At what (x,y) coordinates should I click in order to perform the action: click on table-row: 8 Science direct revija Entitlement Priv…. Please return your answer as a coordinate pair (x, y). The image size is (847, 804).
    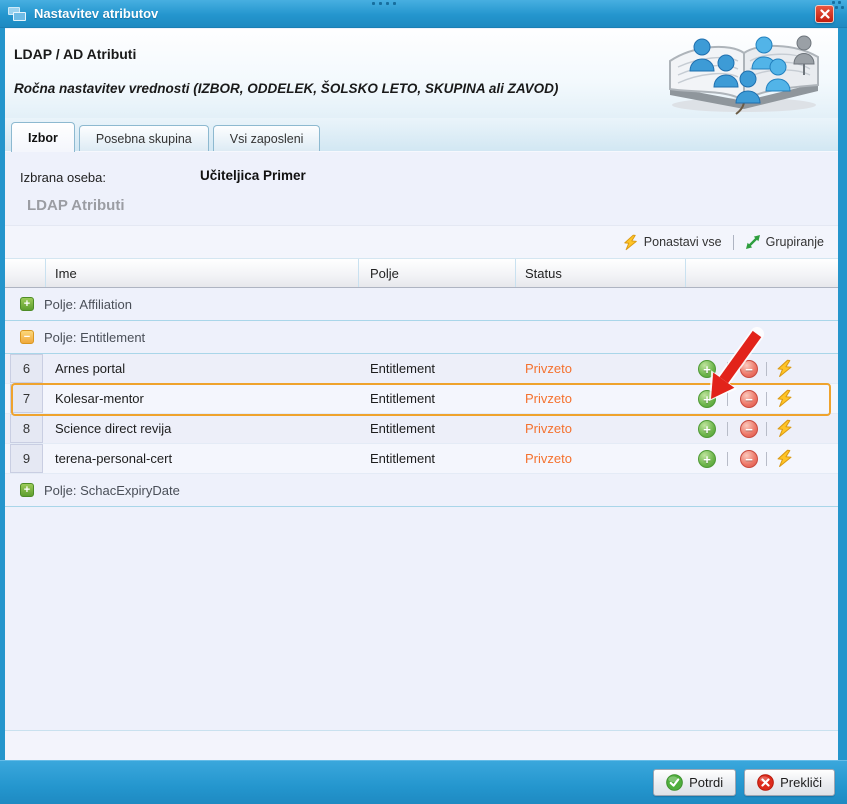
    Looking at the image, I should click on (421, 429).